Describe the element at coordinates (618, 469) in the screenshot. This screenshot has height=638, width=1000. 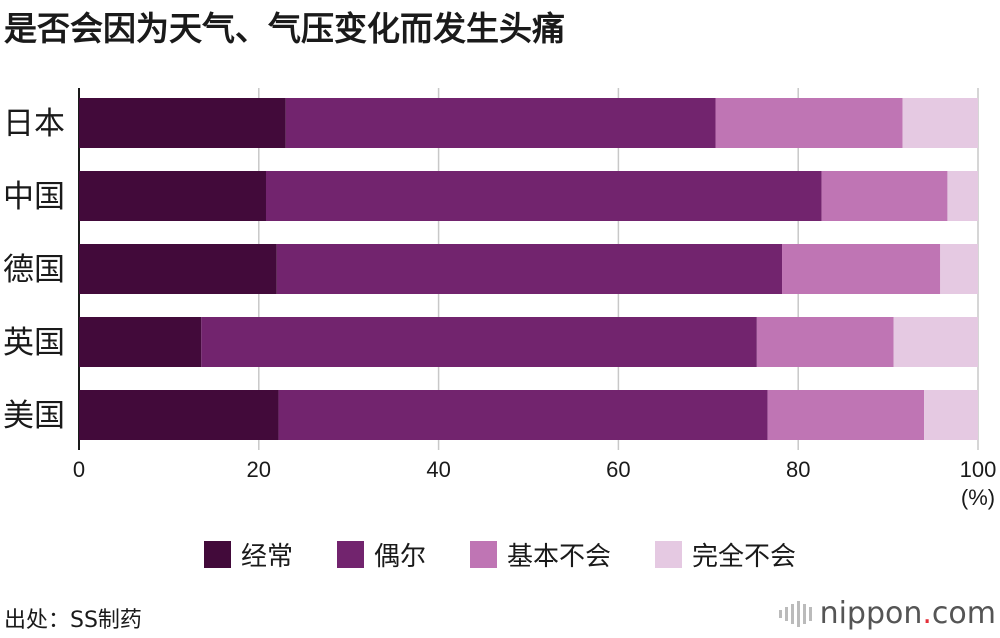
I see `x-tick-label: 60` at that location.